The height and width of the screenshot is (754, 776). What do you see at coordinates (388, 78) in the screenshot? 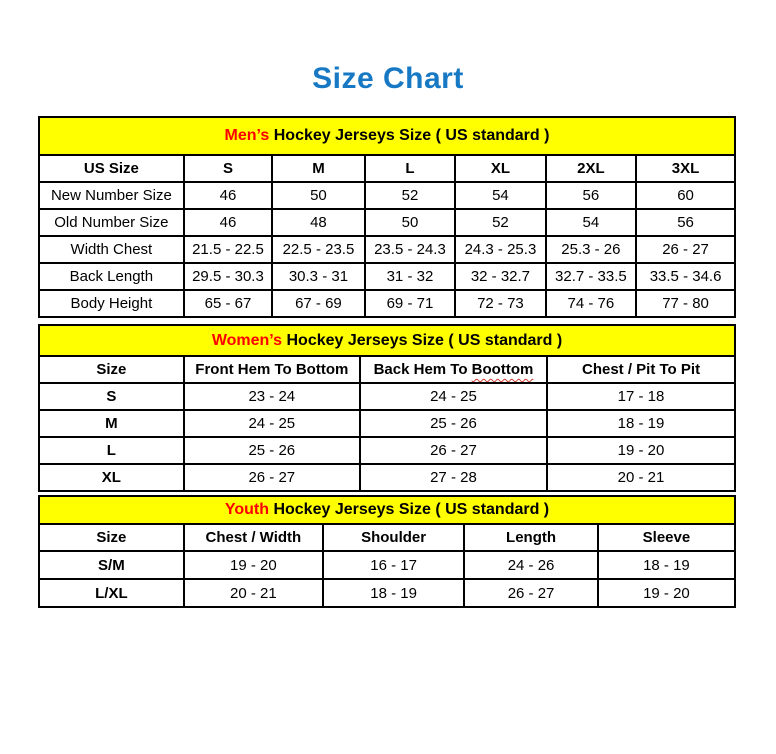
I see `page-title: Size Chart` at bounding box center [388, 78].